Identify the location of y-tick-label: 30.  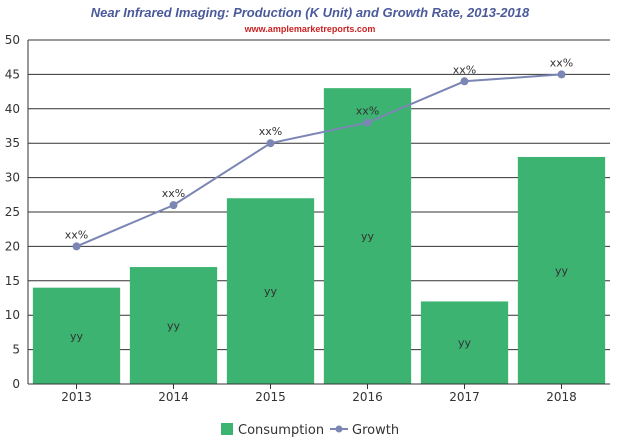
(12, 178).